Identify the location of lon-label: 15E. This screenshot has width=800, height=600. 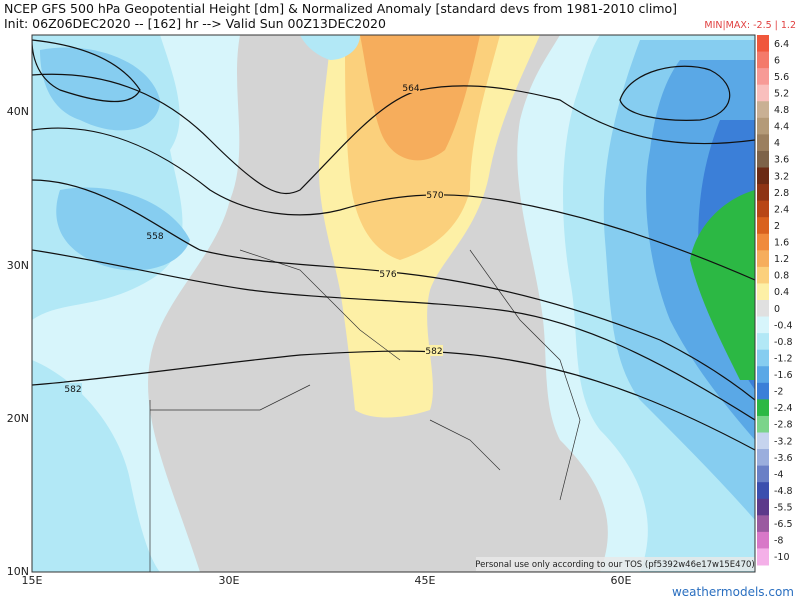
(32, 580).